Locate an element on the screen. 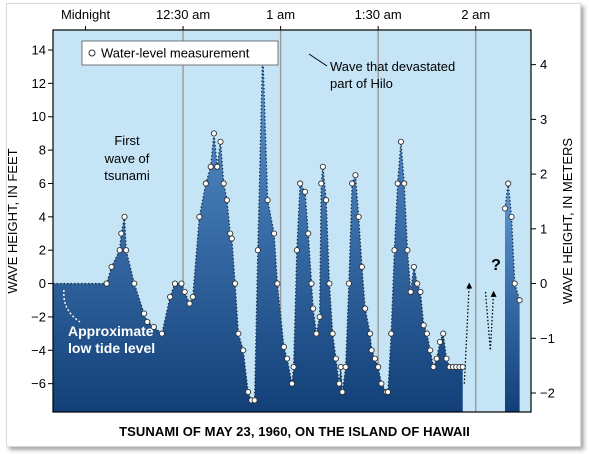 The width and height of the screenshot is (589, 454). y-tick-label-feet: 0 is located at coordinates (42, 283).